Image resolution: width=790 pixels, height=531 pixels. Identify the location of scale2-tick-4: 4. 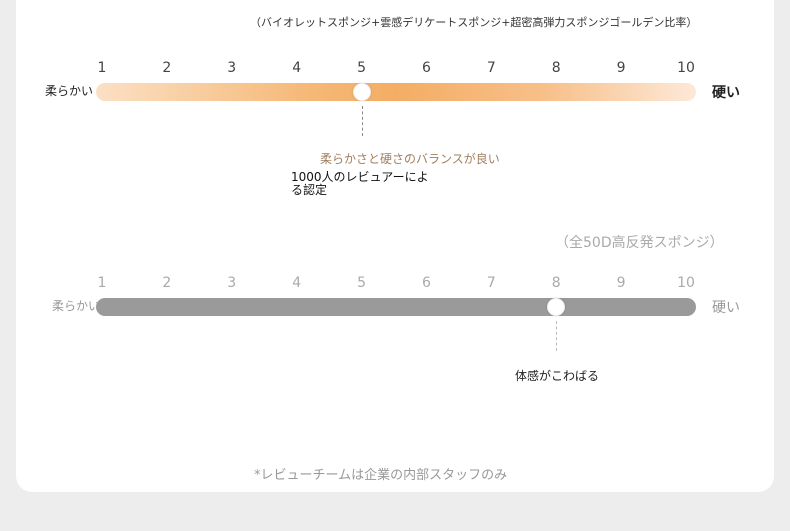
(297, 283).